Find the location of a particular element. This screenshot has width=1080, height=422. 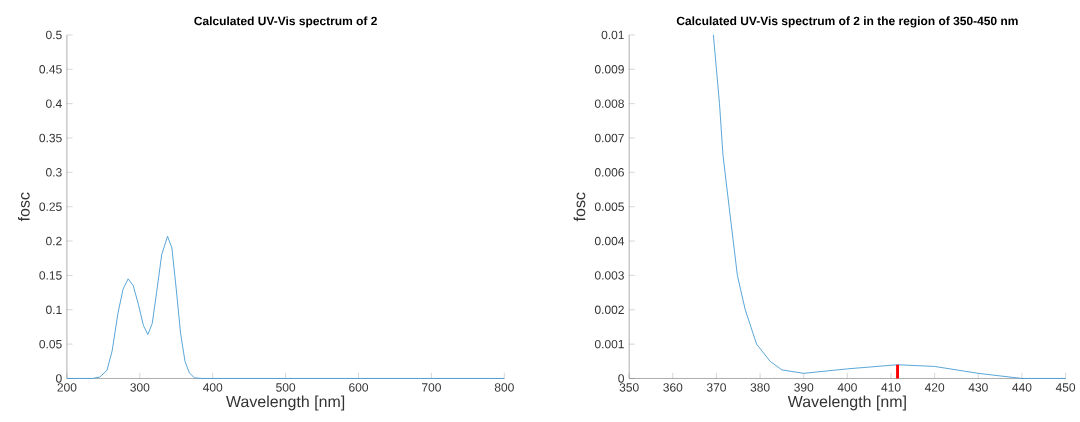

y-tick-label: 0.005 is located at coordinates (609, 206).